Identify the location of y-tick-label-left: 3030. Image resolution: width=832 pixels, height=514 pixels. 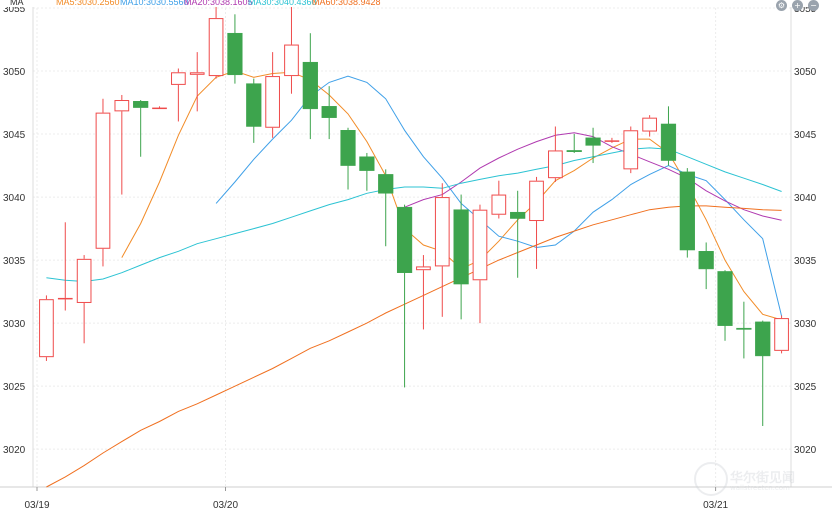
(14, 324).